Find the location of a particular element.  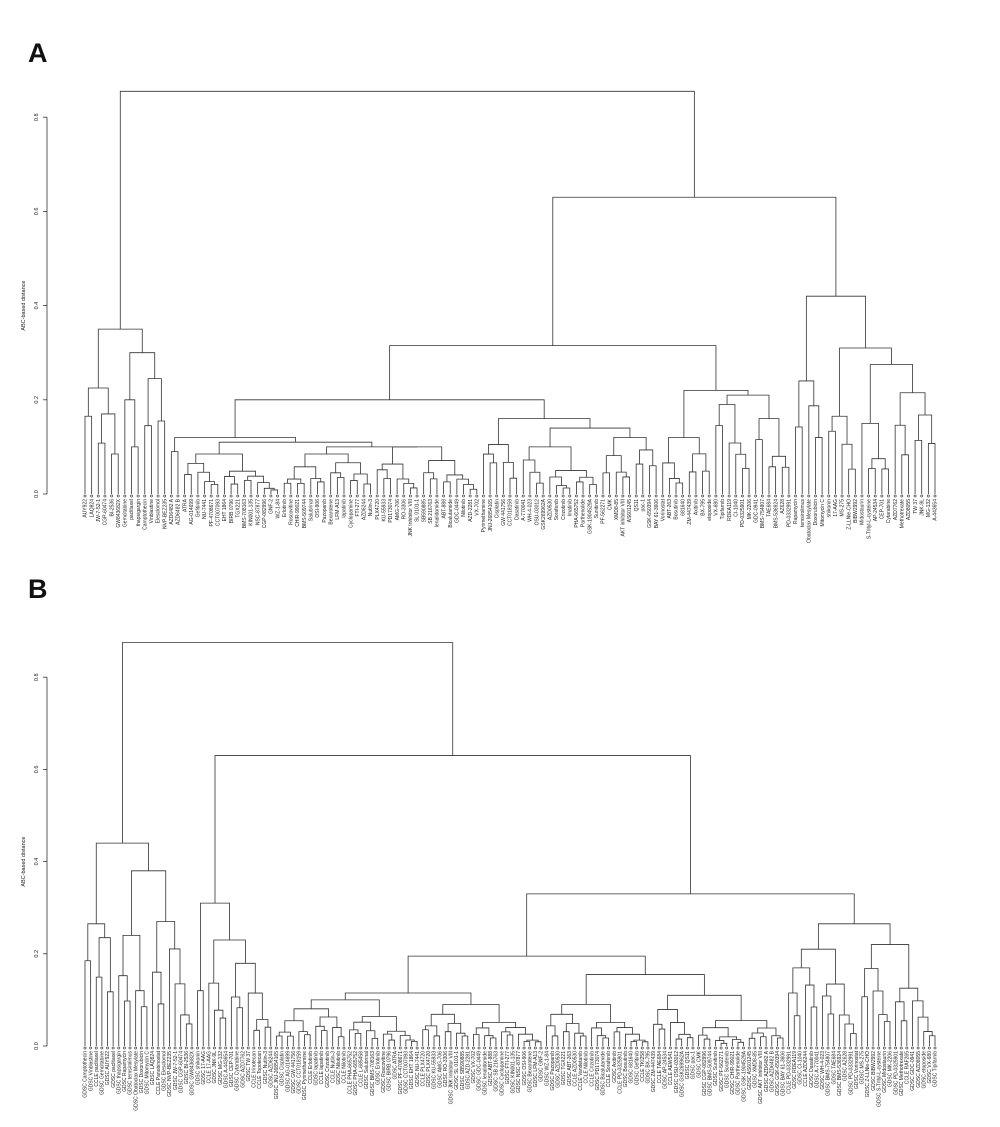

leaf-label: BIRB 0796 is located at coordinates (232, 511).